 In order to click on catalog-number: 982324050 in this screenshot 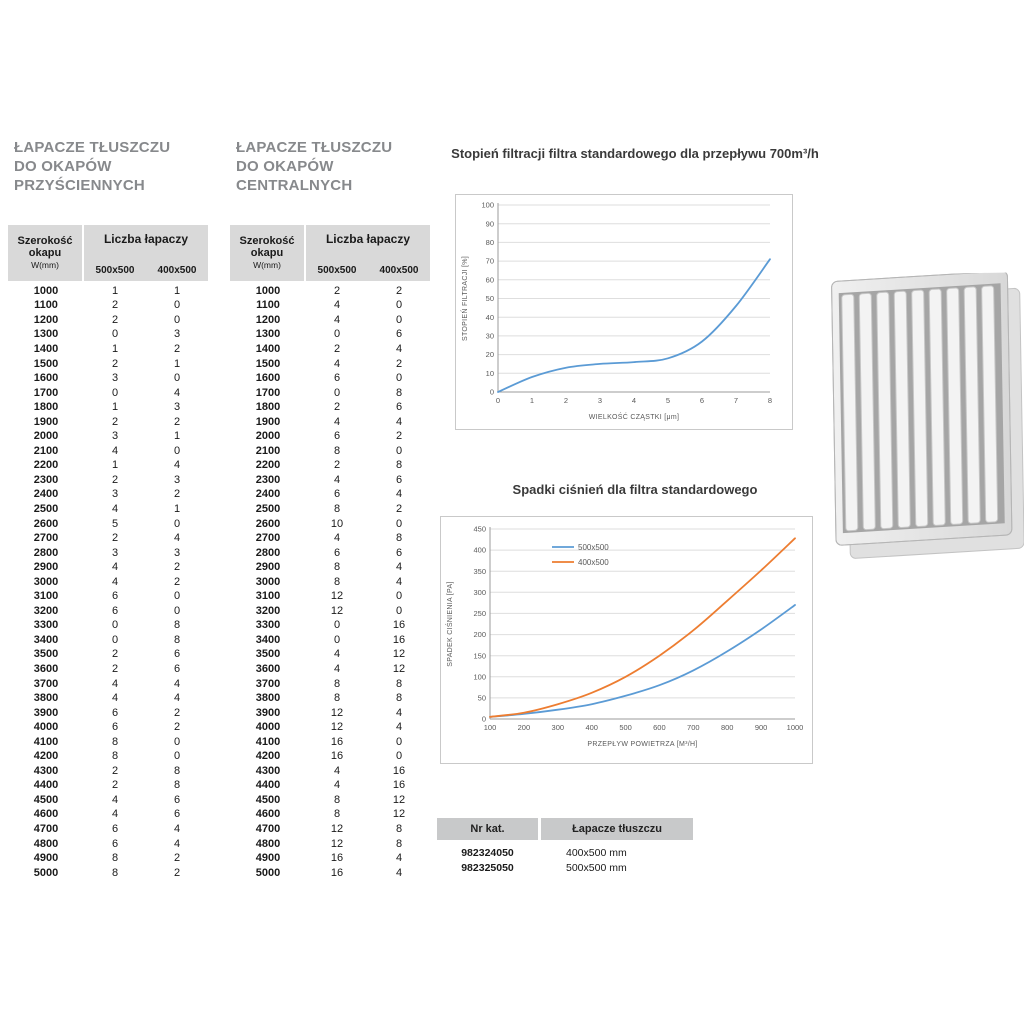, I will do `click(487, 852)`.